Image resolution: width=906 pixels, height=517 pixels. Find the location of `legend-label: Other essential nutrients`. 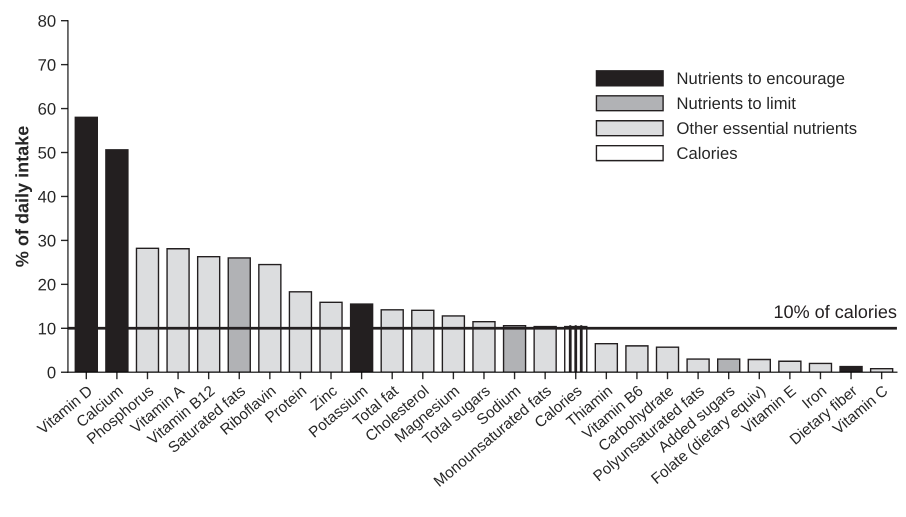

legend-label: Other essential nutrients is located at coordinates (766, 128).